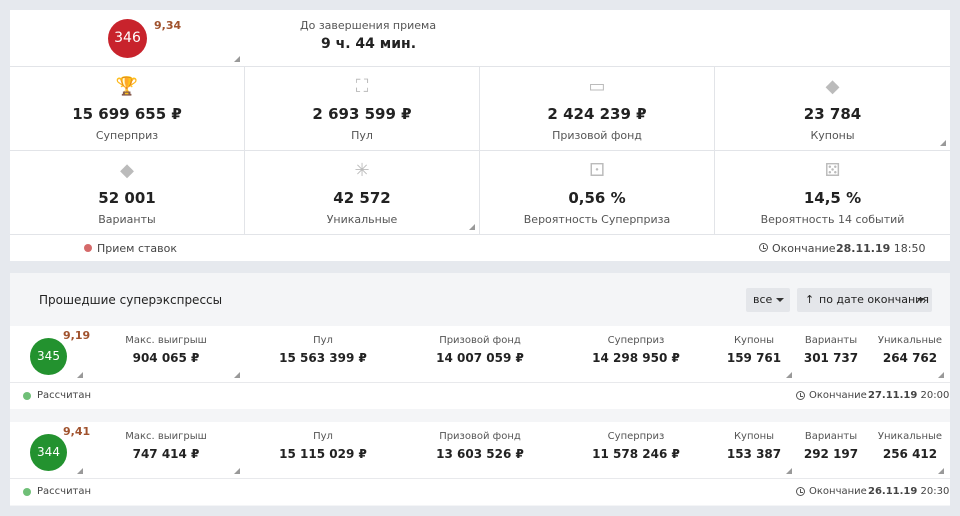 The width and height of the screenshot is (960, 516). Describe the element at coordinates (935, 491) in the screenshot. I see `end-time: 20:30` at that location.